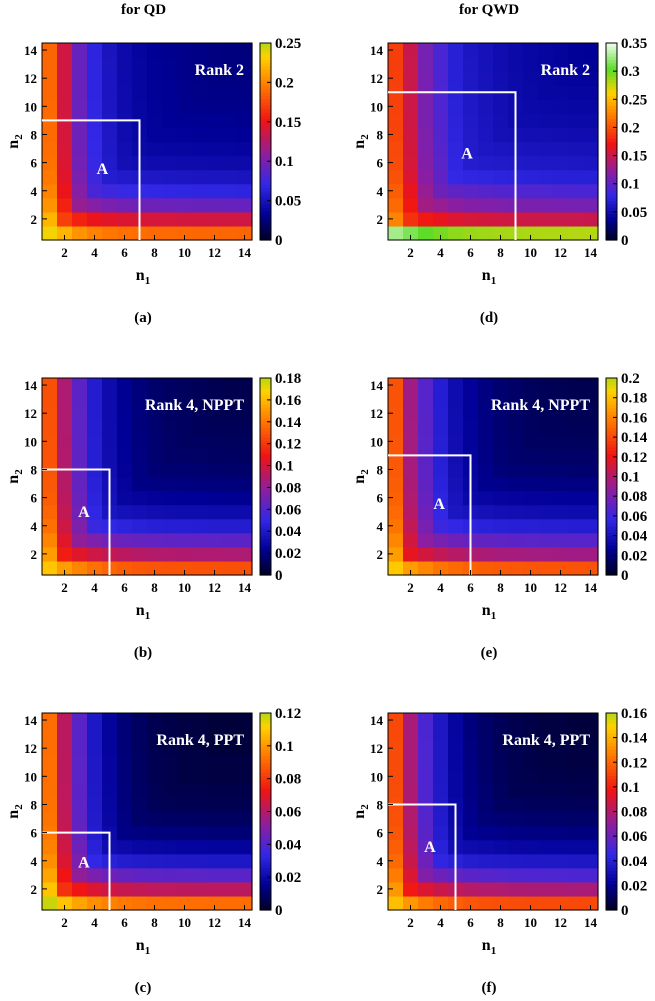  What do you see at coordinates (377, 720) in the screenshot?
I see `y-tick-label: 14` at bounding box center [377, 720].